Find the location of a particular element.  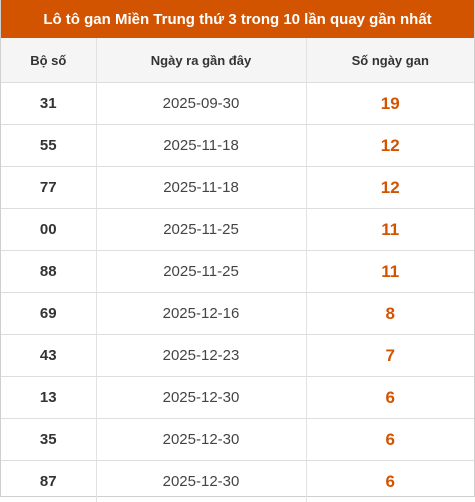

cell-number: 31 is located at coordinates (48, 104).